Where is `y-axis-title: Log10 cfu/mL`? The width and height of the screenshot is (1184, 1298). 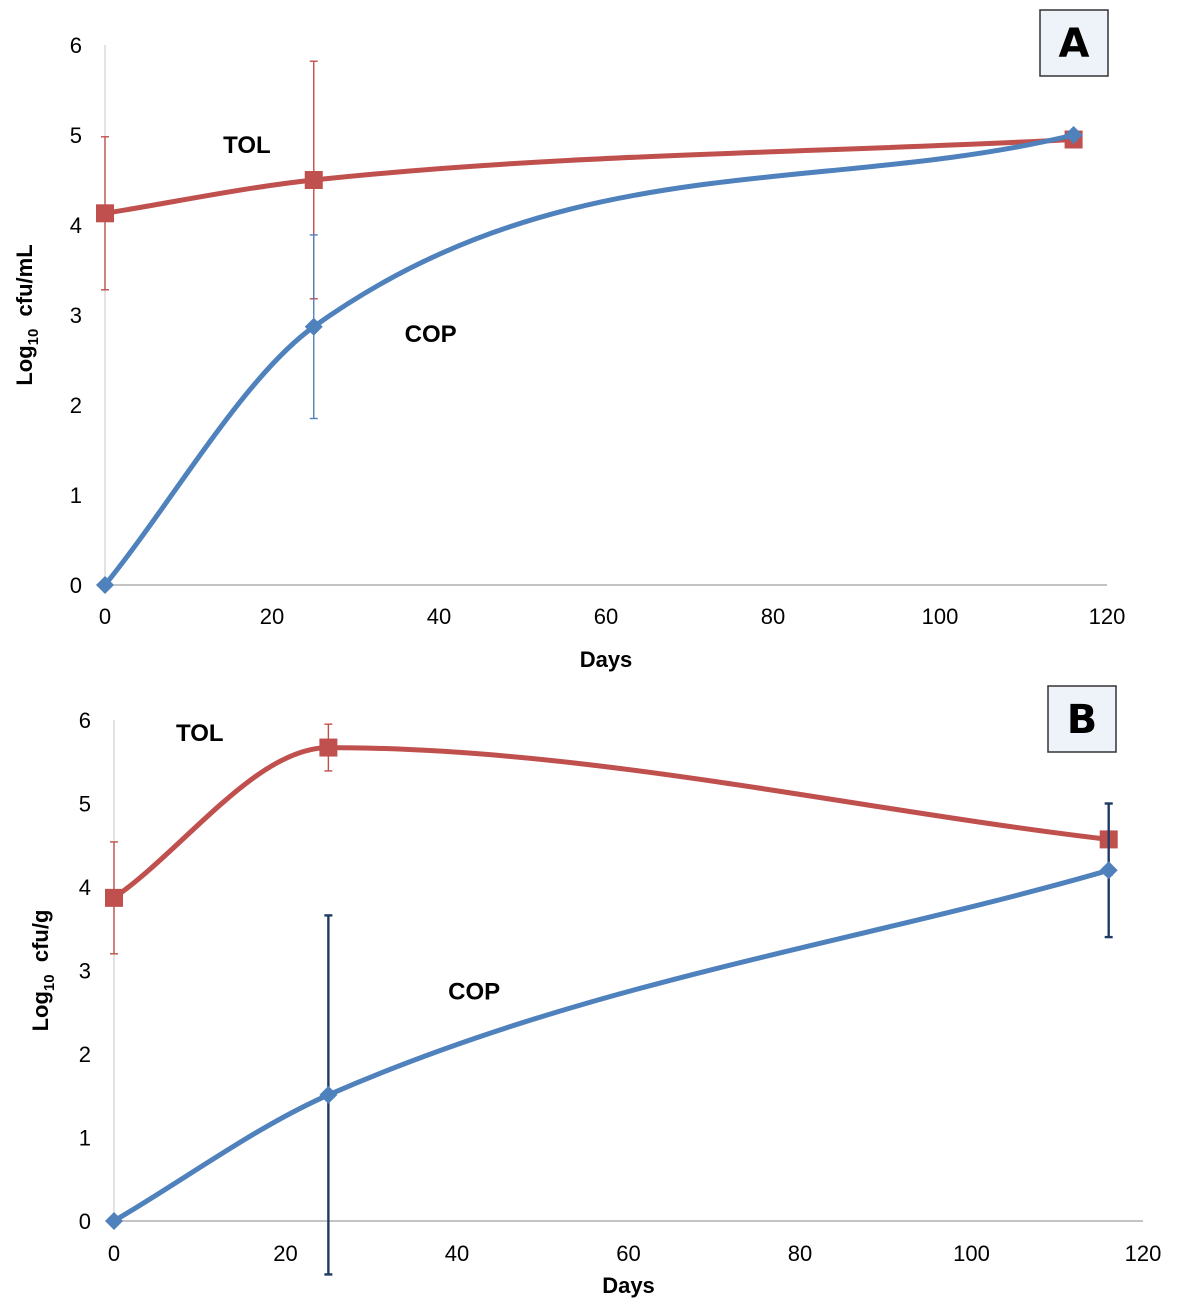 y-axis-title: Log10 cfu/mL is located at coordinates (27, 314).